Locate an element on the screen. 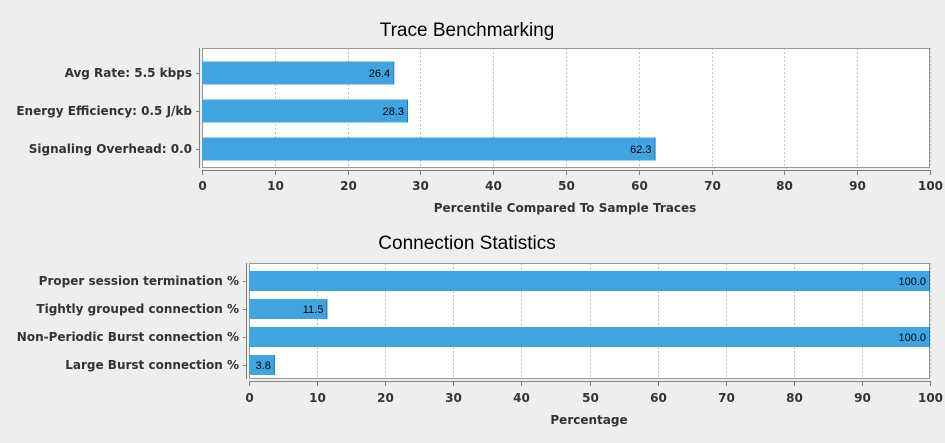  category-label: Proper session termination % is located at coordinates (139, 281).